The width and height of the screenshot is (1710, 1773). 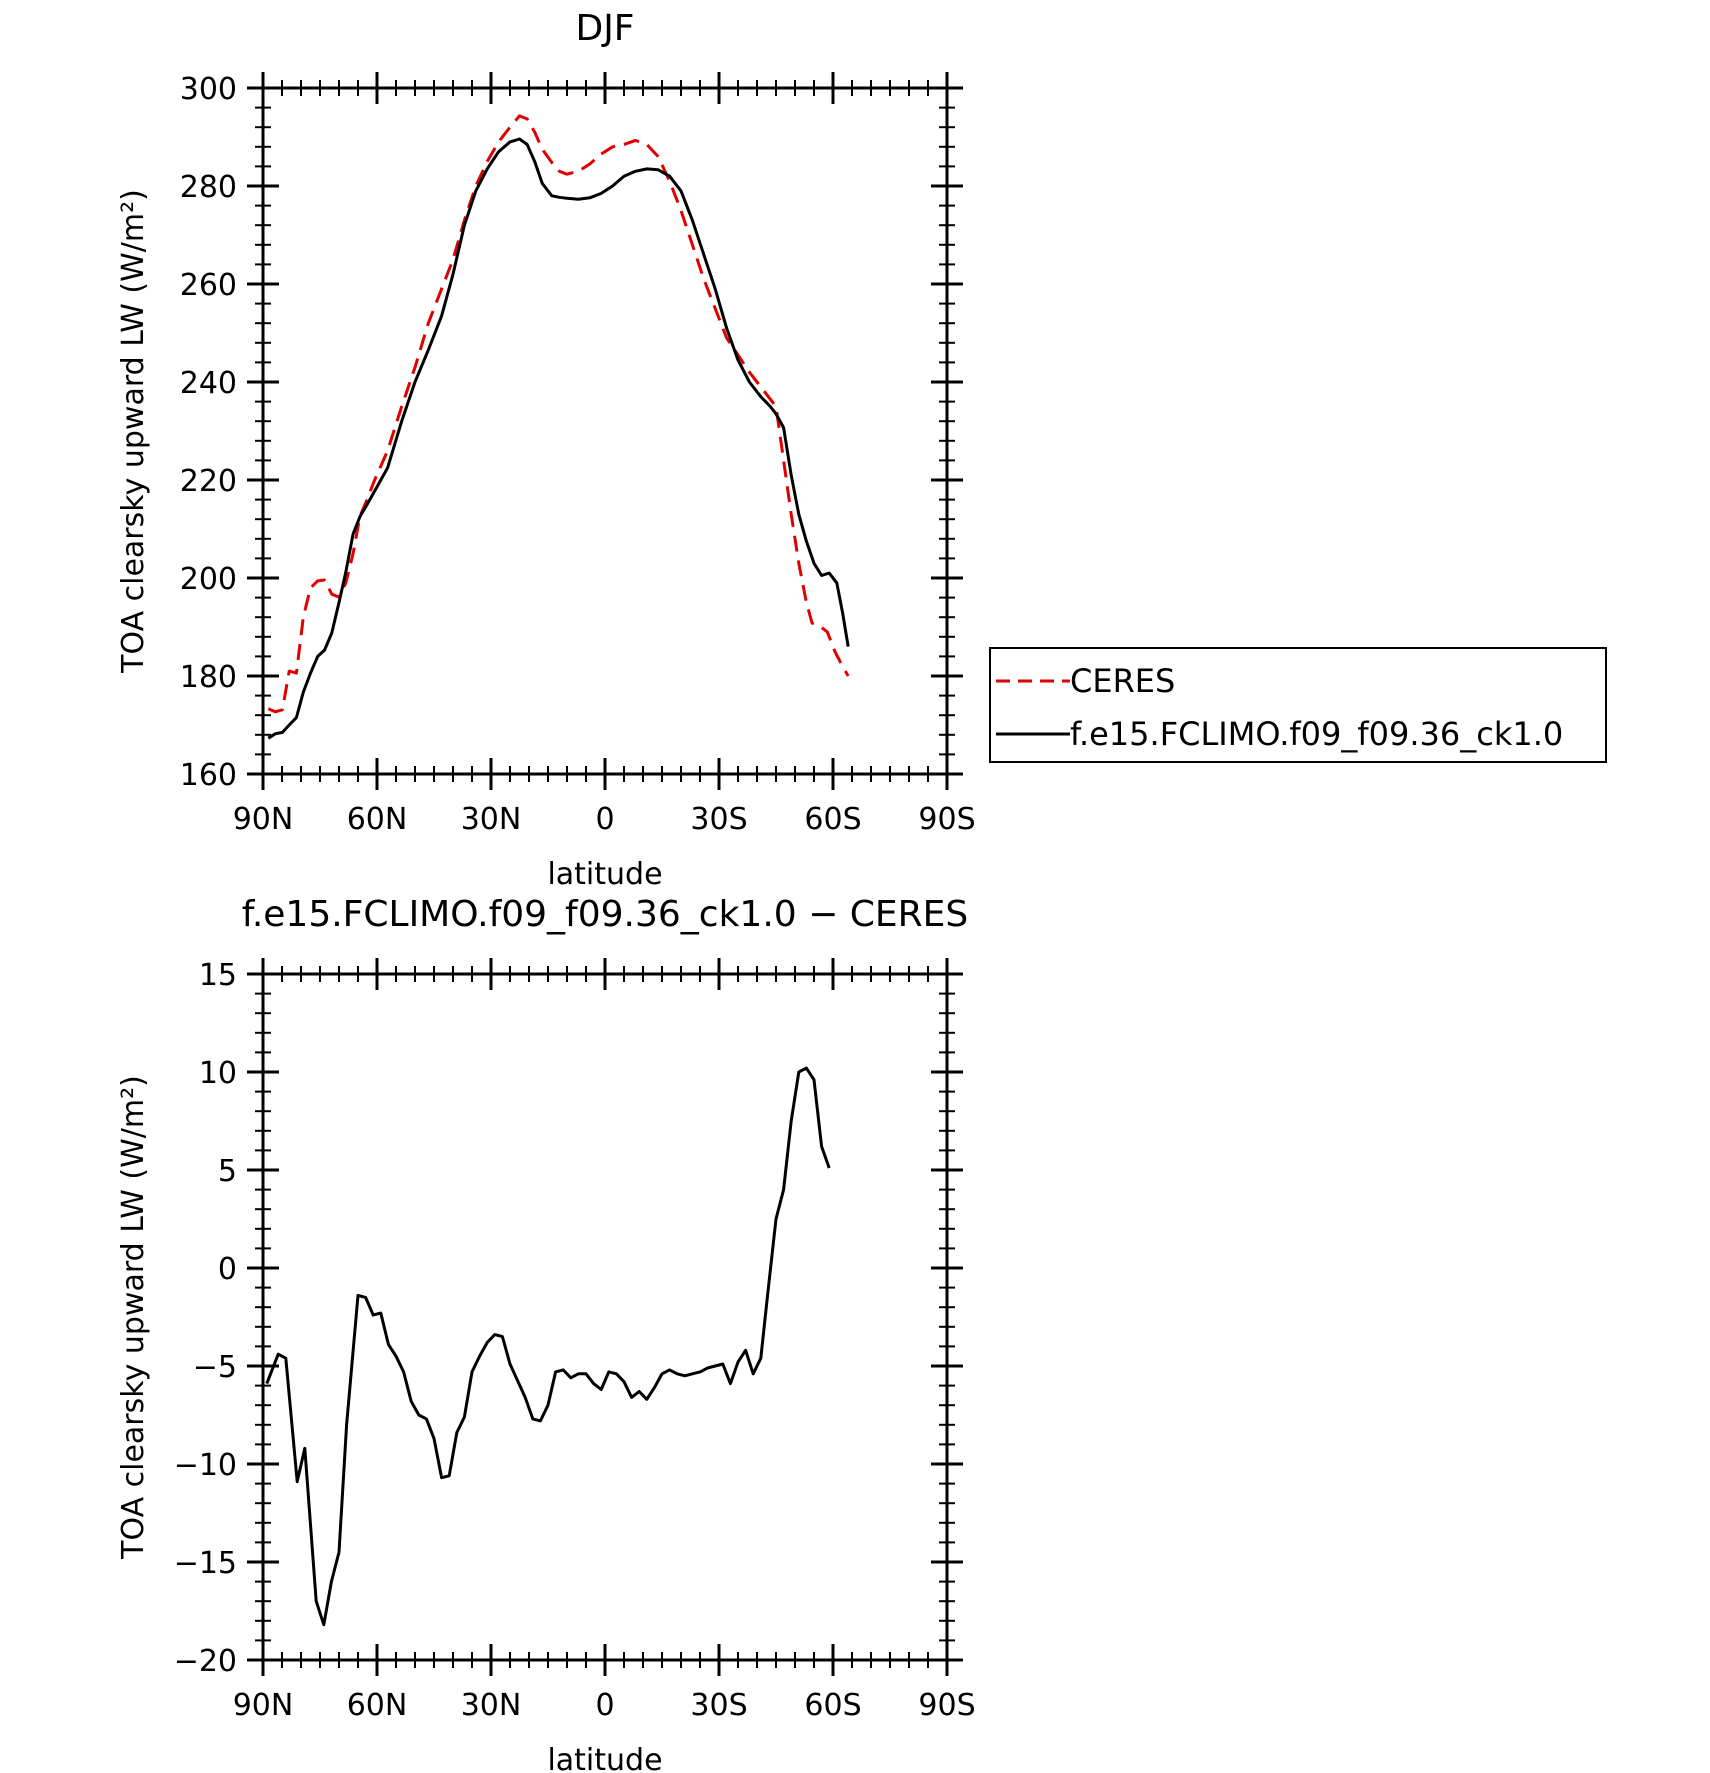 I want to click on legend: CERES f.e15.FCLIMO.f09_f09.36_ck1.0, so click(x=1298, y=705).